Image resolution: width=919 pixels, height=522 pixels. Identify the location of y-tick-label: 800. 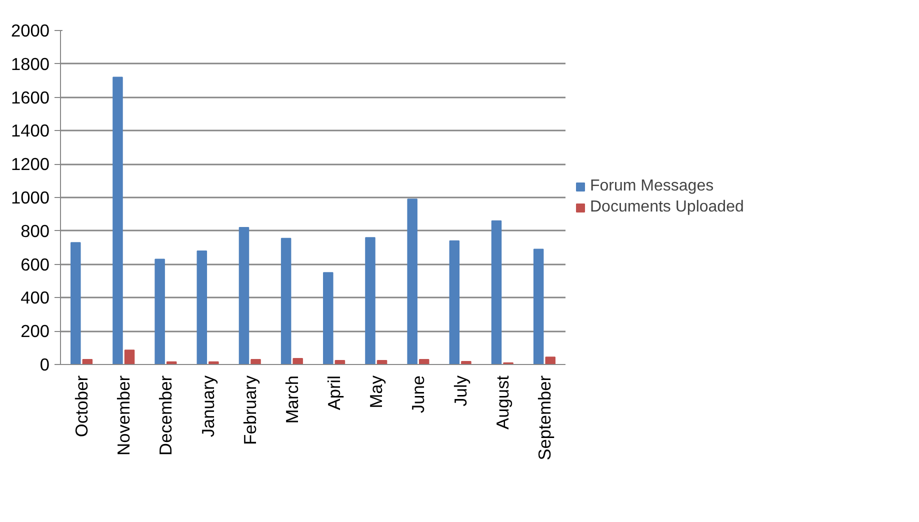
(35, 230).